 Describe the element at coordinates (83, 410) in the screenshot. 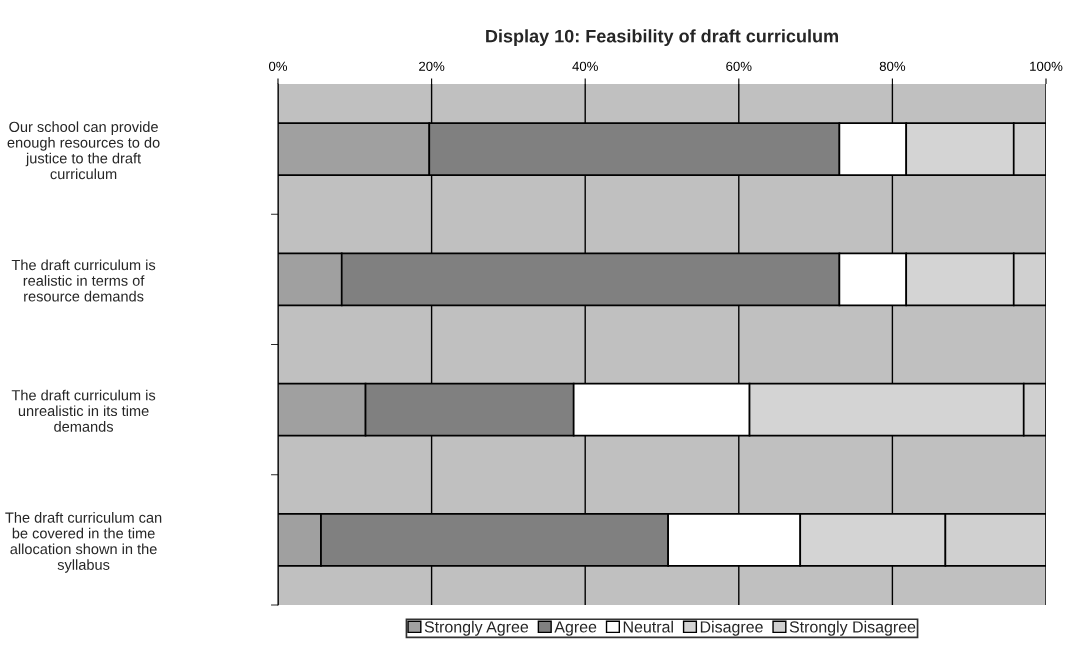

I see `y-tick-label: The draft curriculum is unrealistic in its time demands` at that location.